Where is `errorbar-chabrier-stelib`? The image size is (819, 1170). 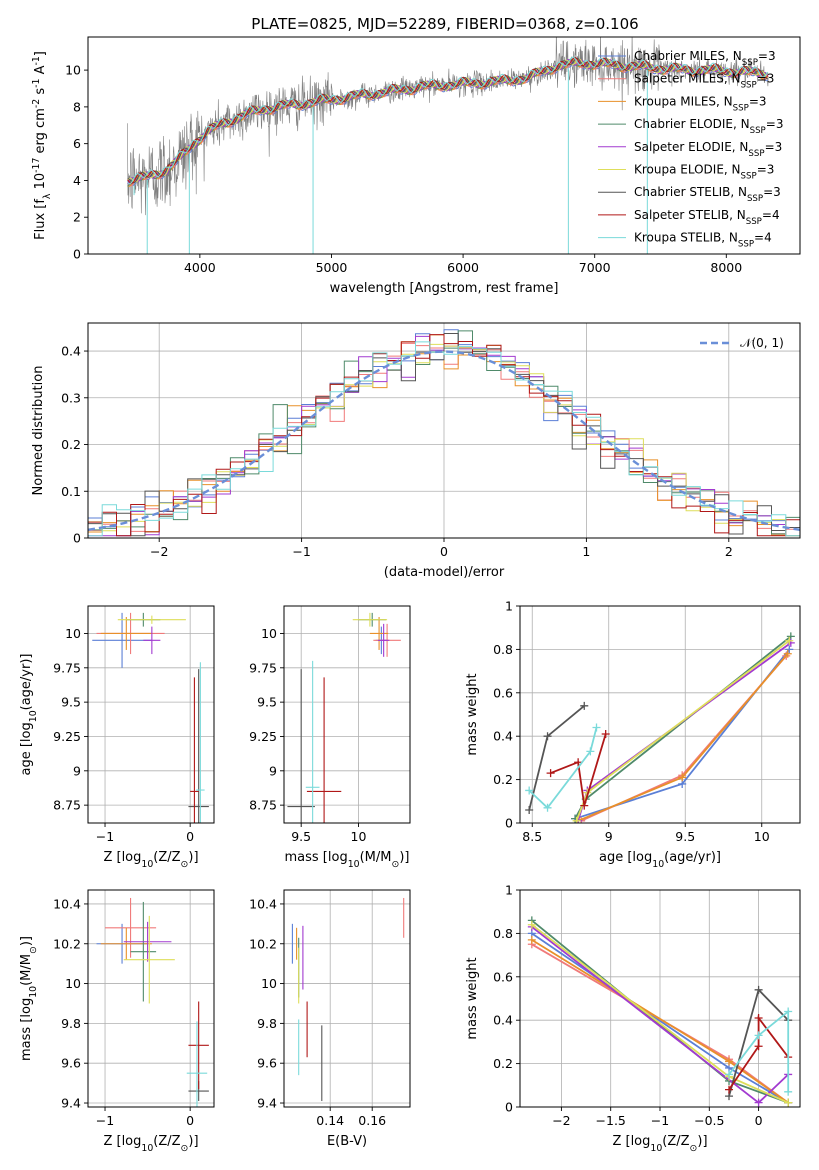
errorbar-chabrier-stelib is located at coordinates (198, 746).